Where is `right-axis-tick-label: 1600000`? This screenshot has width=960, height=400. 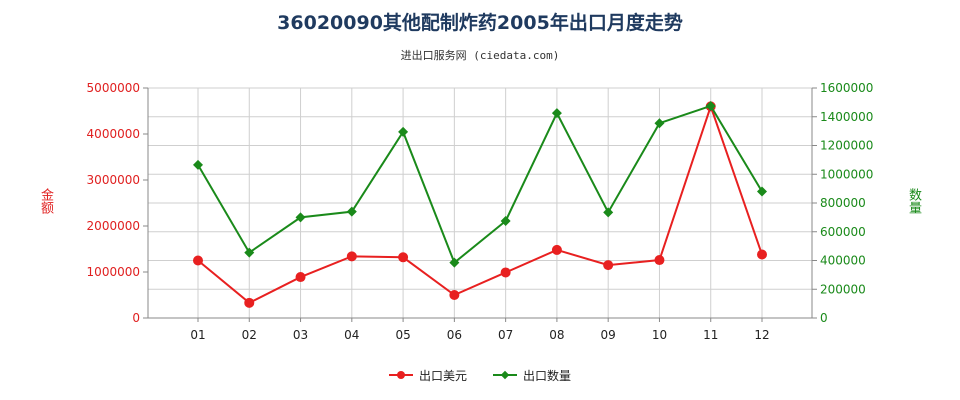
right-axis-tick-label: 1600000 is located at coordinates (846, 88).